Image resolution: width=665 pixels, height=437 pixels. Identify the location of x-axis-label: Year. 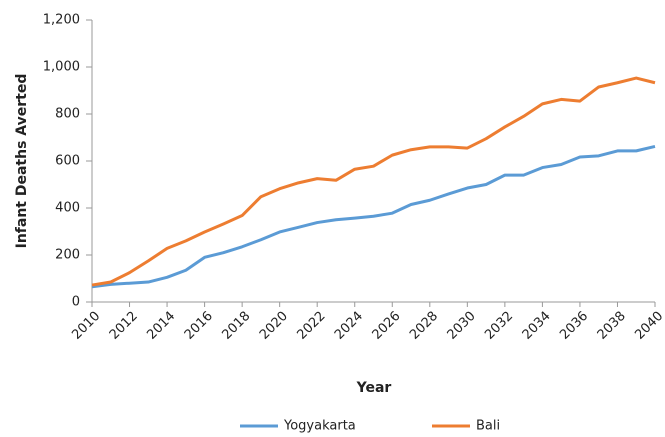
(374, 388).